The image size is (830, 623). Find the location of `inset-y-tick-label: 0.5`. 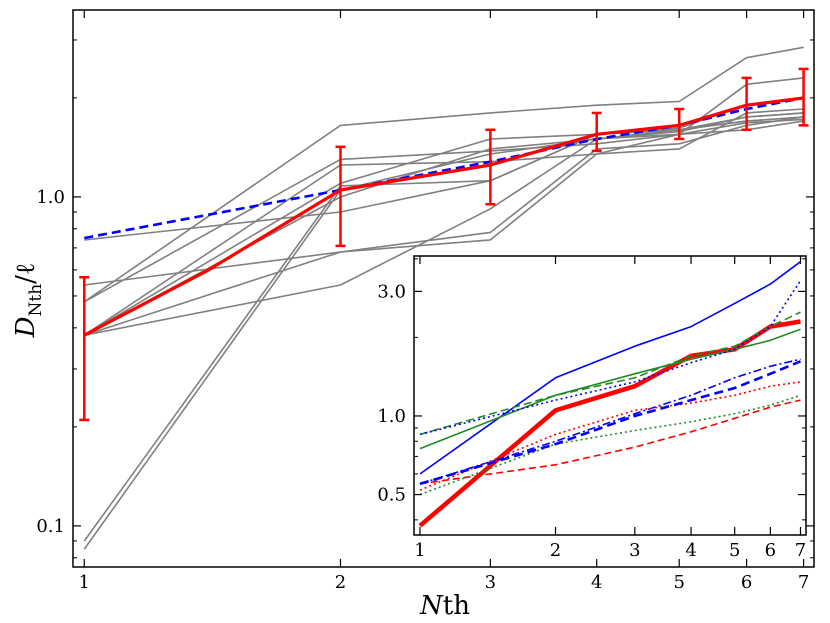

inset-y-tick-label: 0.5 is located at coordinates (391, 495).